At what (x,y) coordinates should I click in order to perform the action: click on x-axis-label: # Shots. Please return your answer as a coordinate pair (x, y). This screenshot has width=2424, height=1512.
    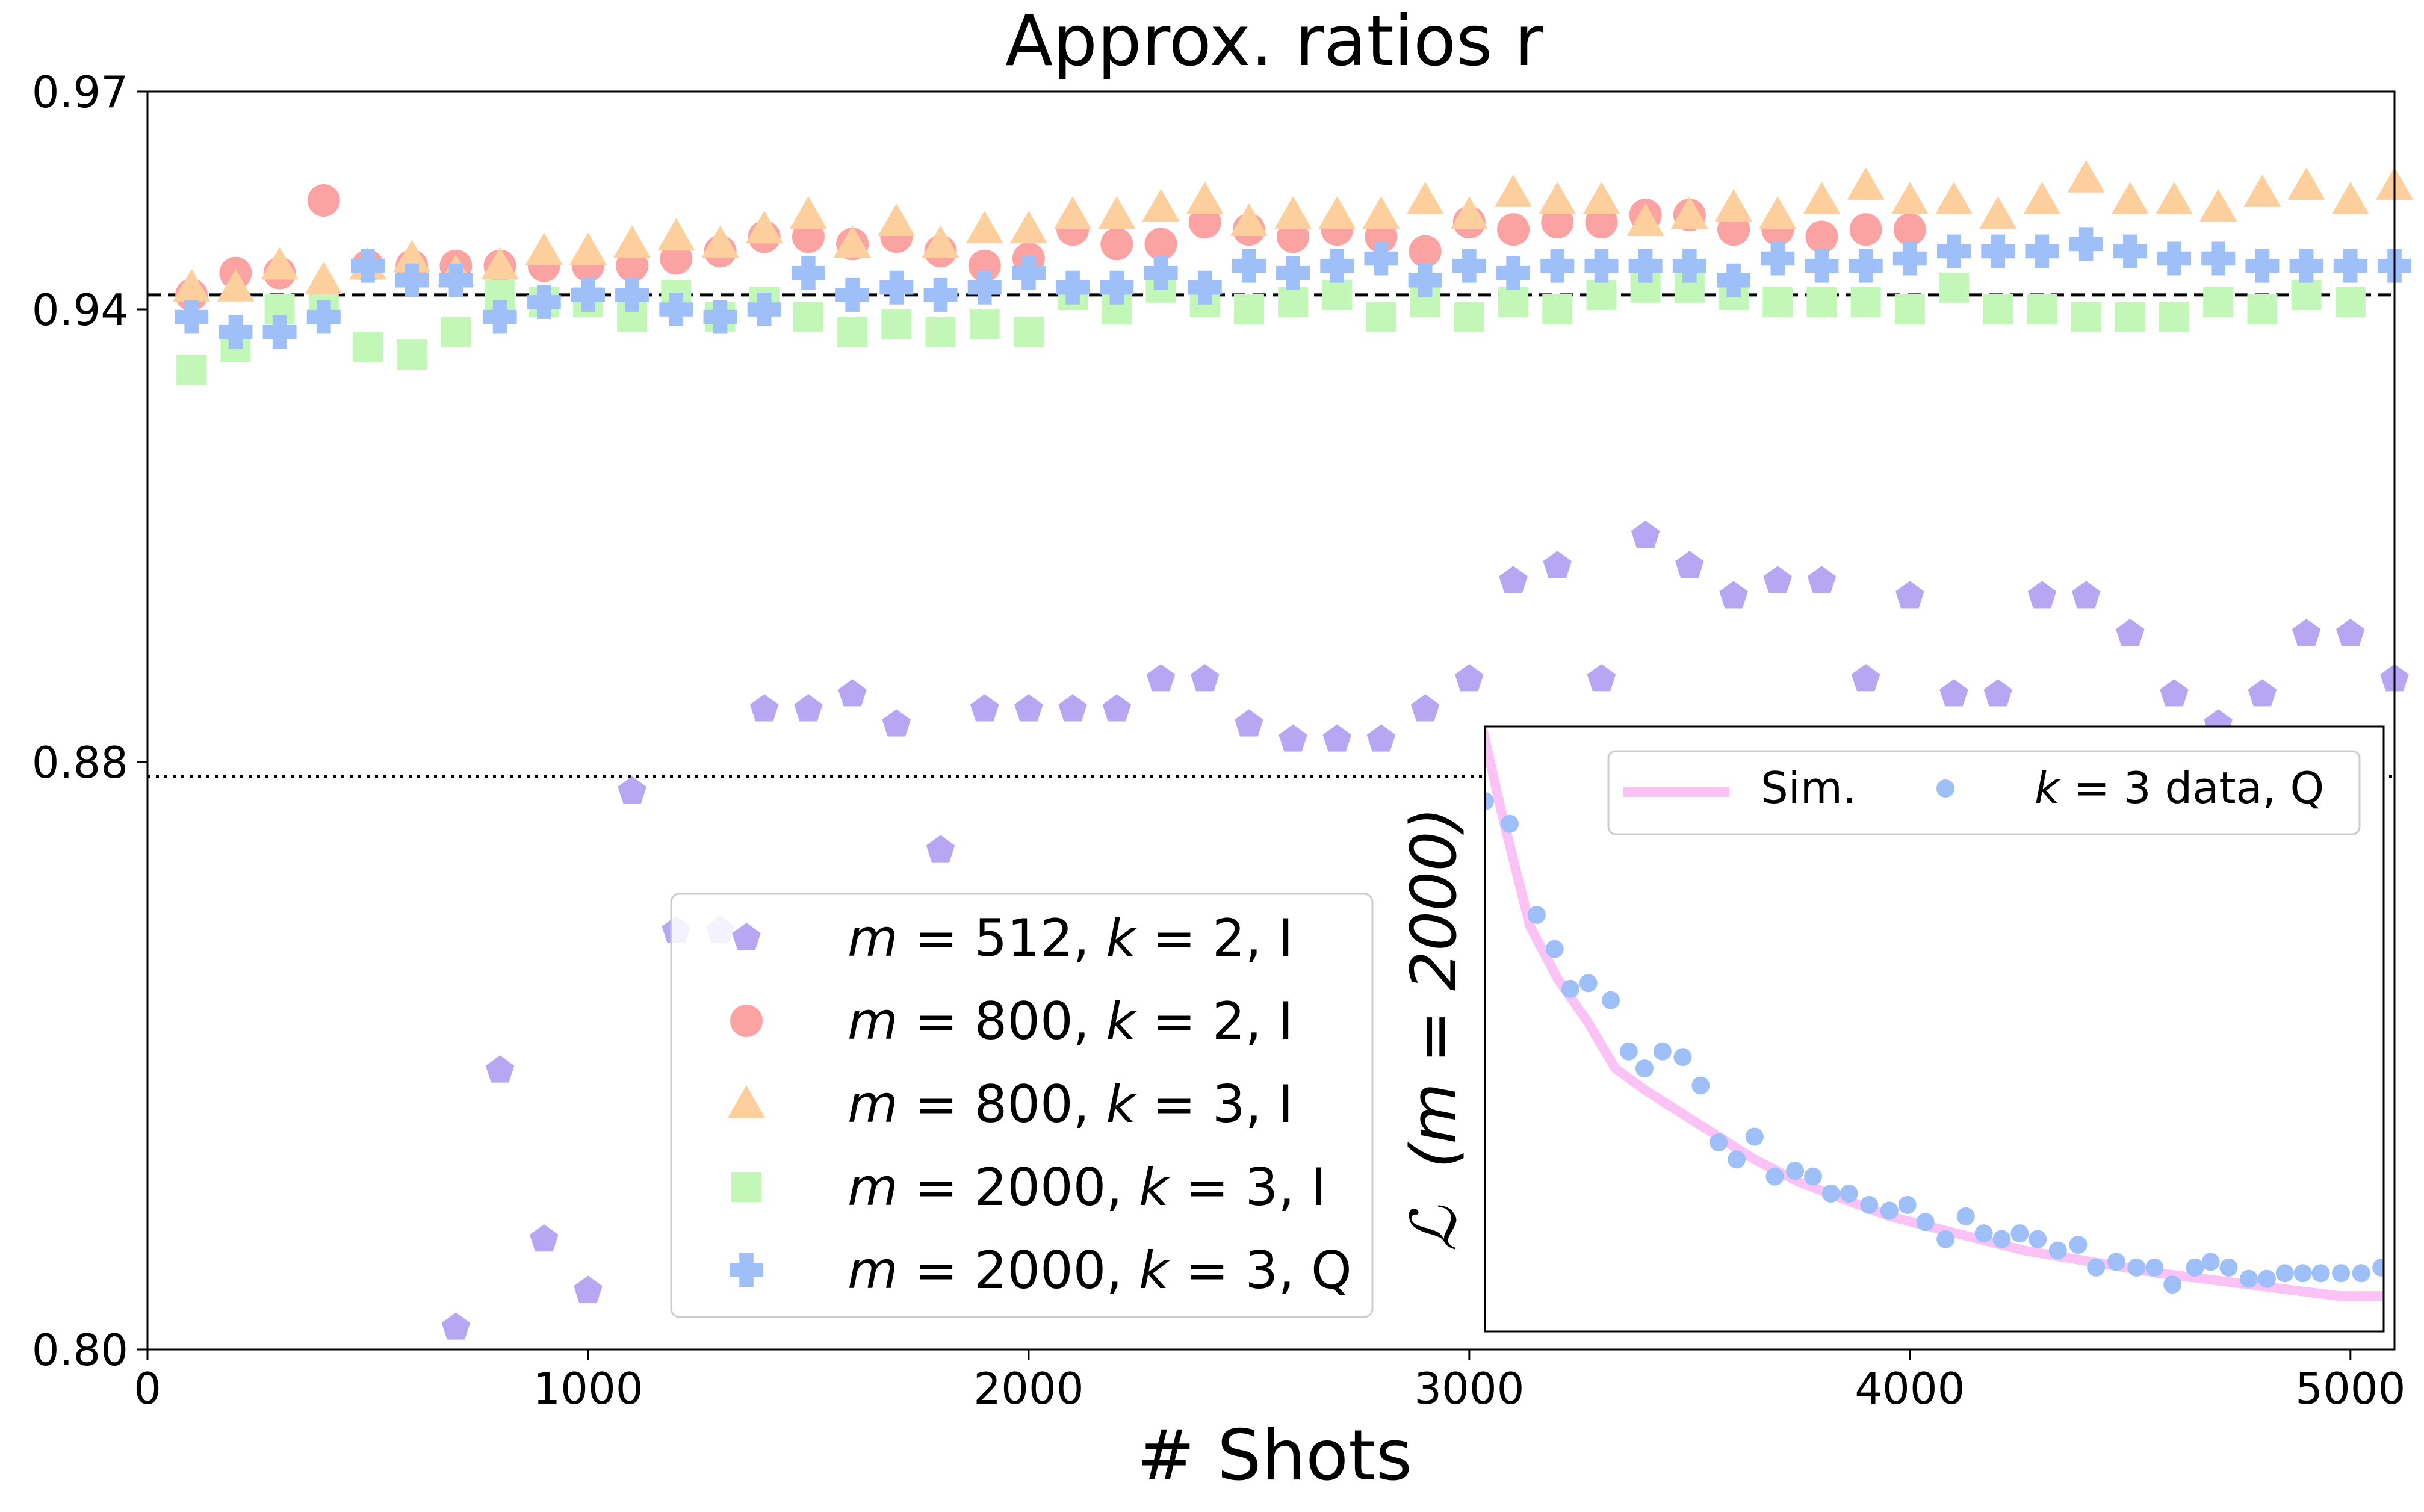
    Looking at the image, I should click on (1274, 1455).